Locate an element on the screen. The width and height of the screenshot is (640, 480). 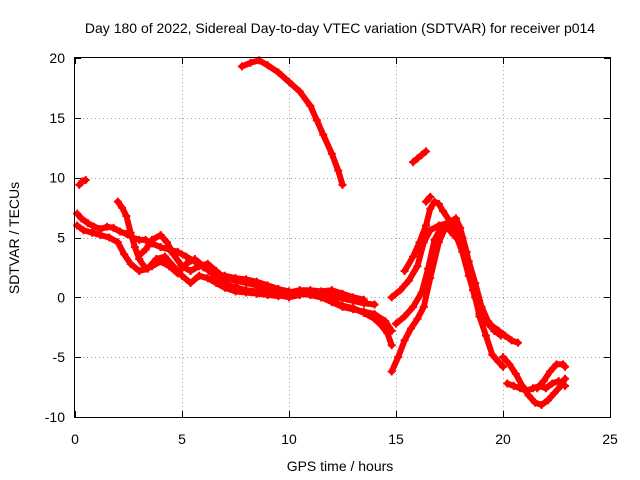
y-tick-label: 20 is located at coordinates (57, 58).